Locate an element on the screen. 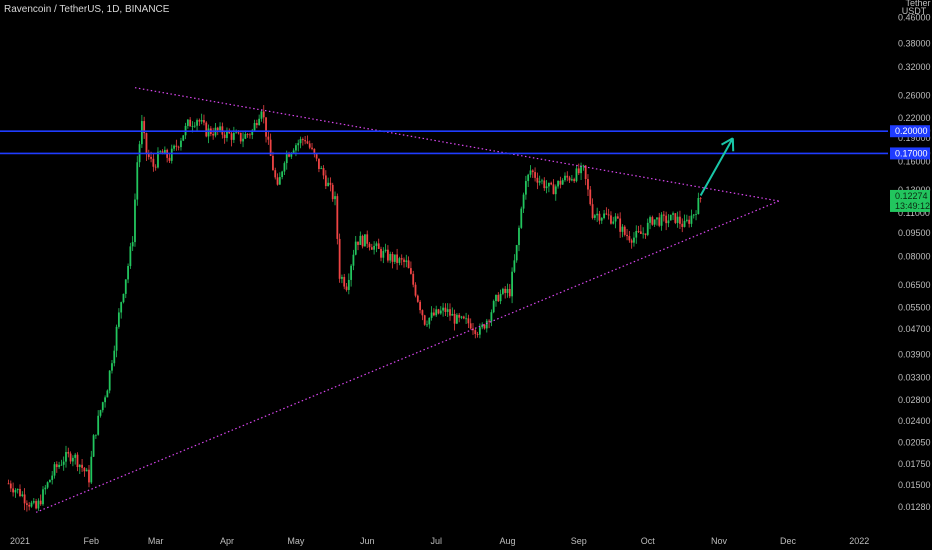 The height and width of the screenshot is (550, 932). currency-label: USDT is located at coordinates (914, 11).